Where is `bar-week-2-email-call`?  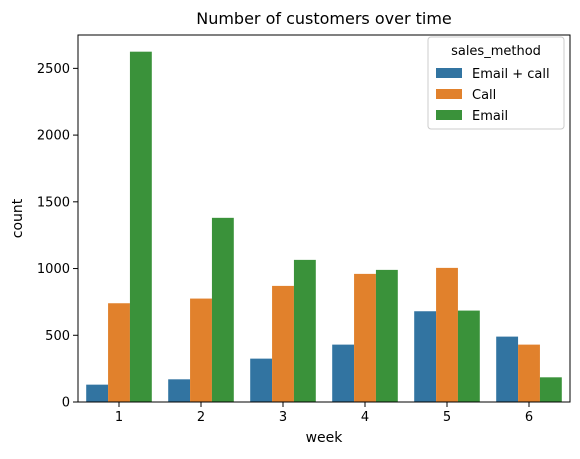 bar-week-2-email-call is located at coordinates (179, 390).